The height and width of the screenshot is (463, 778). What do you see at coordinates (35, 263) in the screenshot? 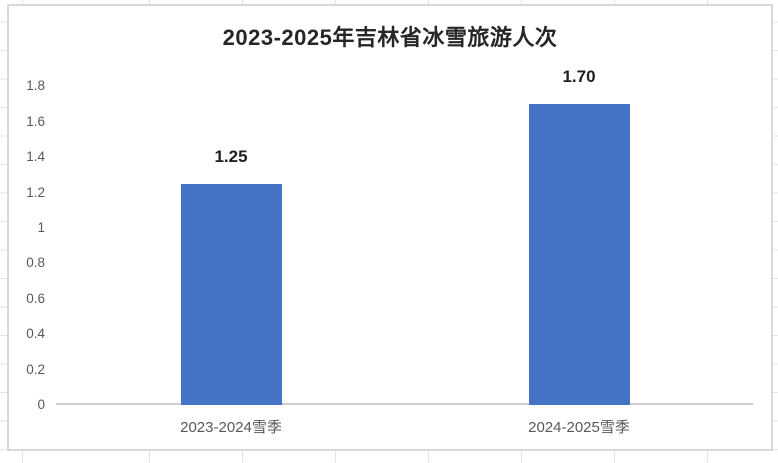
I see `y-tick-label: 0.8` at bounding box center [35, 263].